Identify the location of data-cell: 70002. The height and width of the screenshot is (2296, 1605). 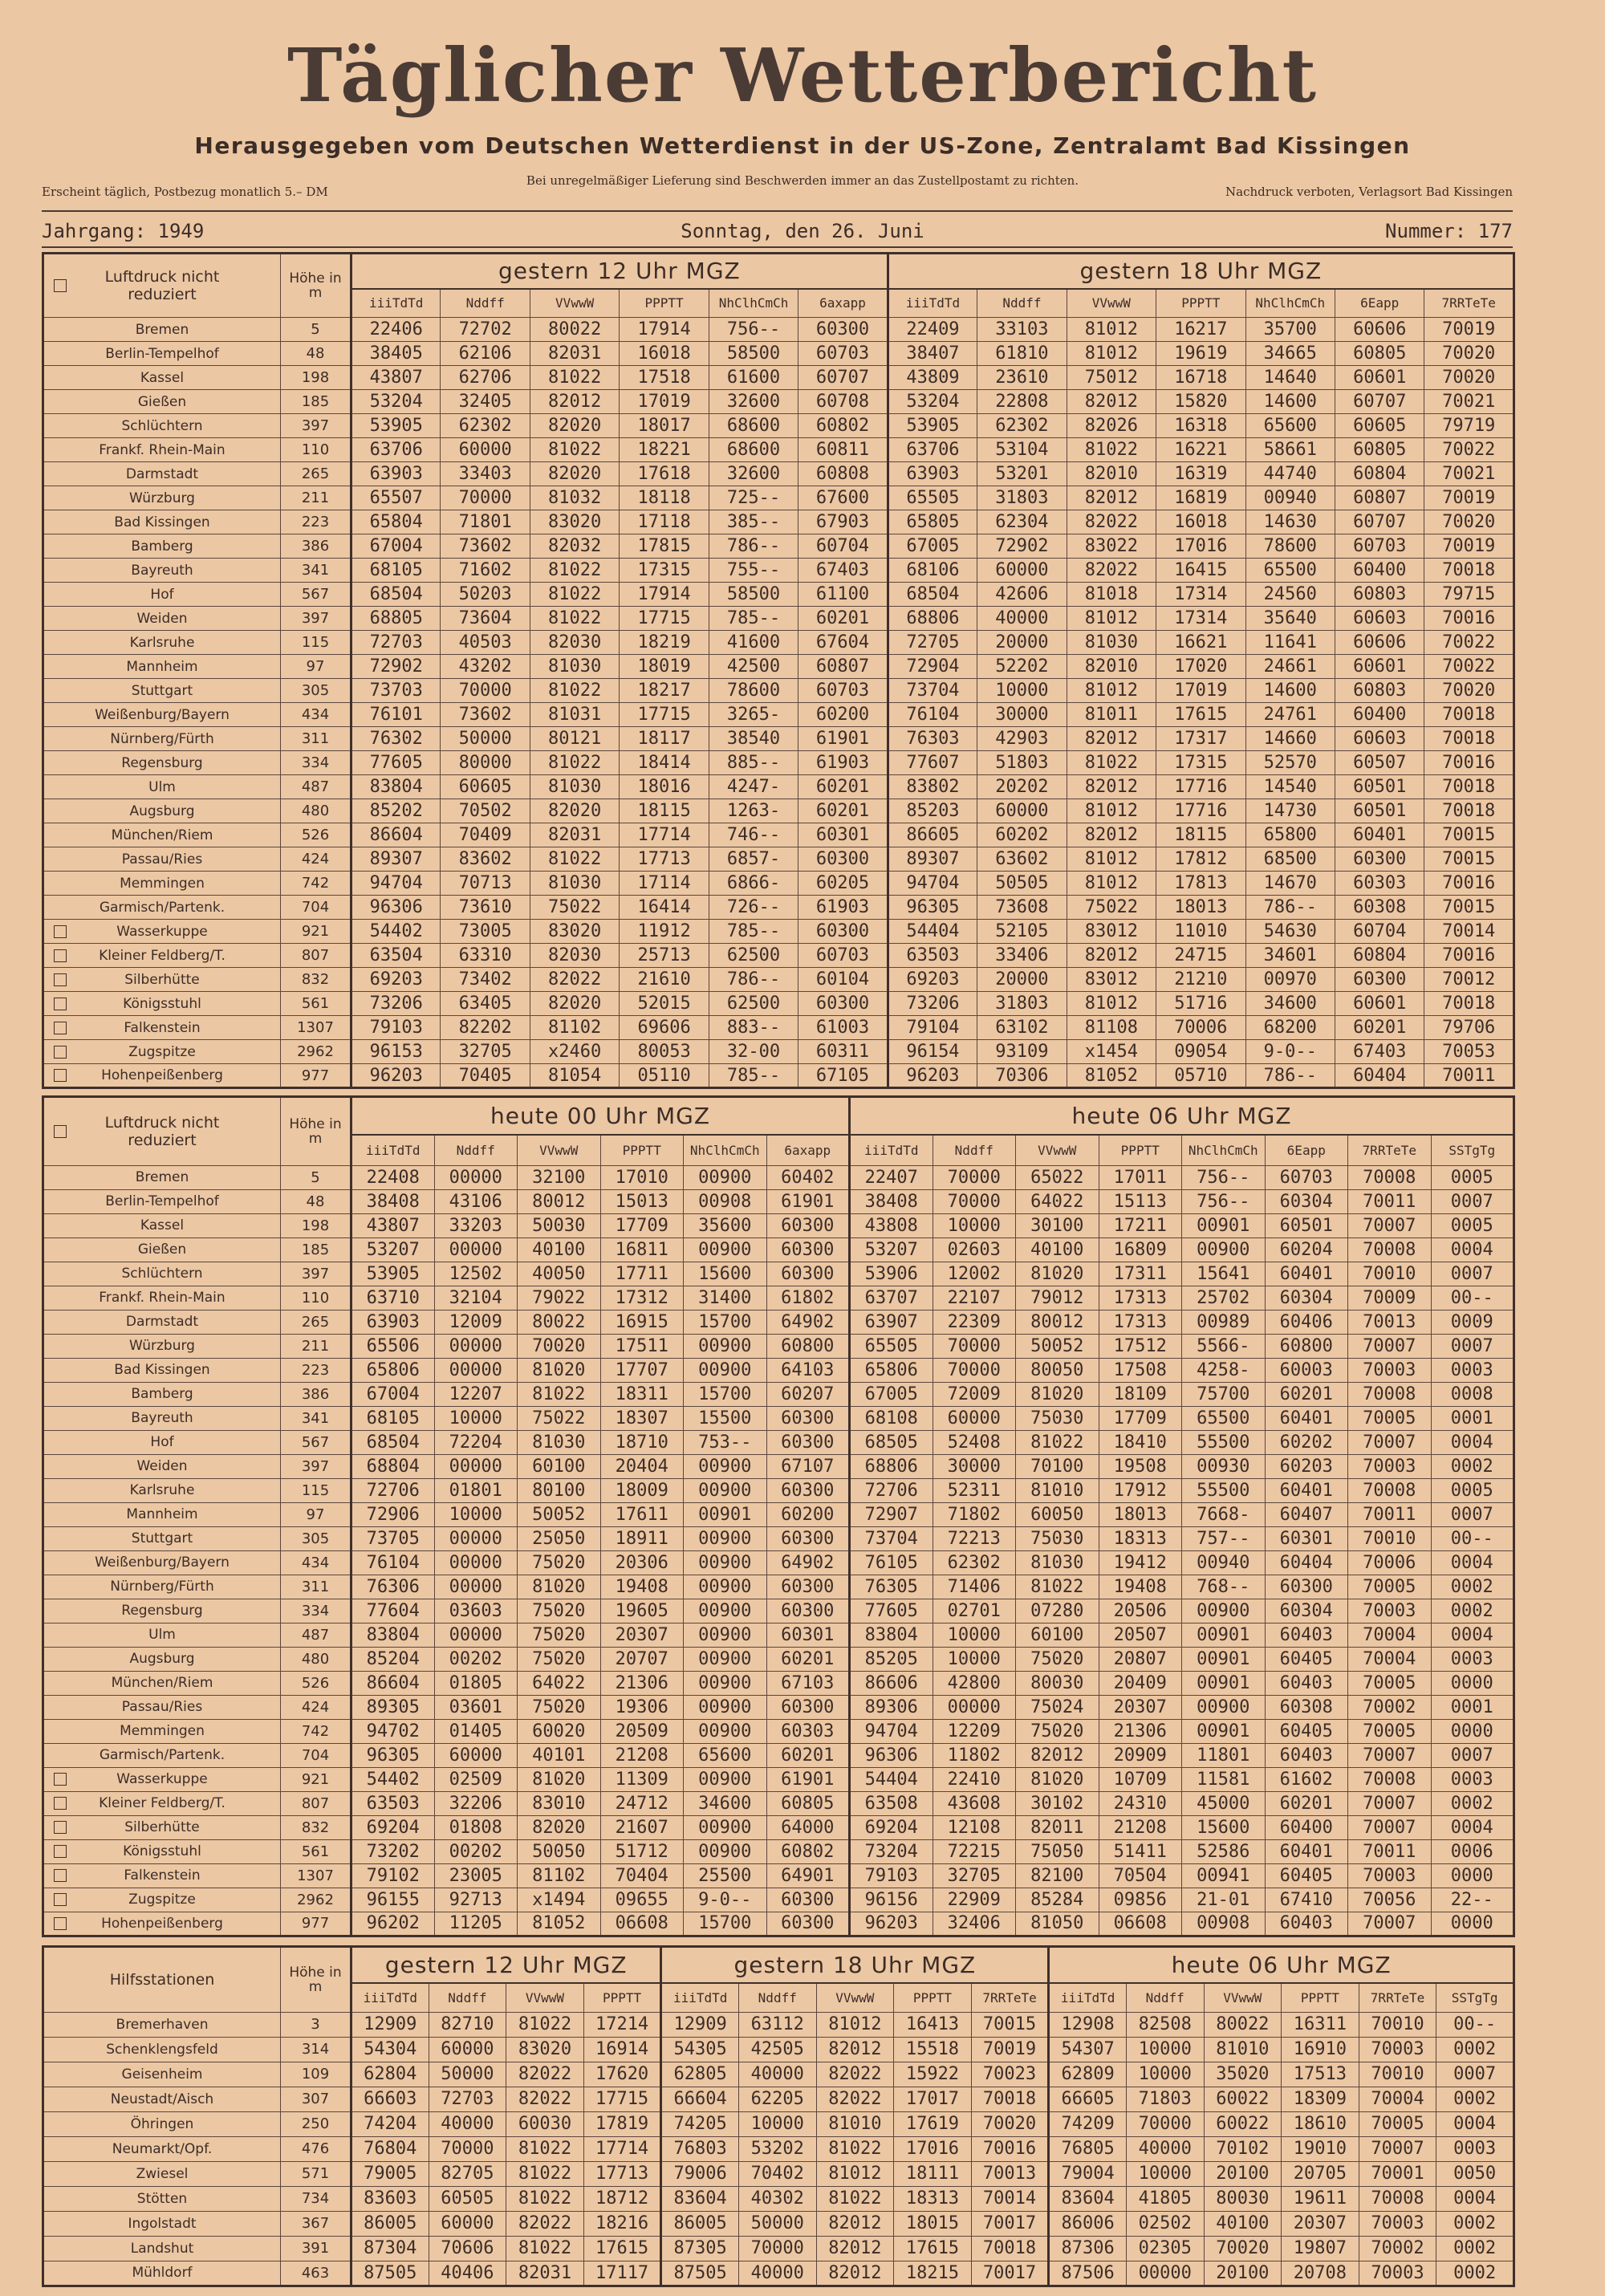
(1397, 2248).